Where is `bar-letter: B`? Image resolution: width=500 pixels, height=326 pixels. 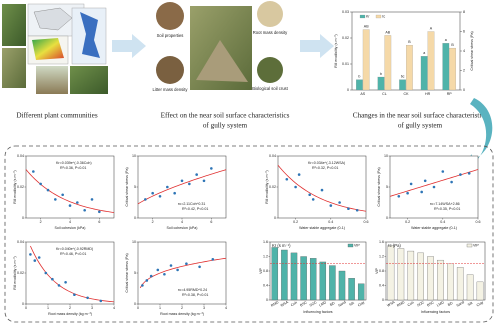
bar-letter: B is located at coordinates (452, 45).